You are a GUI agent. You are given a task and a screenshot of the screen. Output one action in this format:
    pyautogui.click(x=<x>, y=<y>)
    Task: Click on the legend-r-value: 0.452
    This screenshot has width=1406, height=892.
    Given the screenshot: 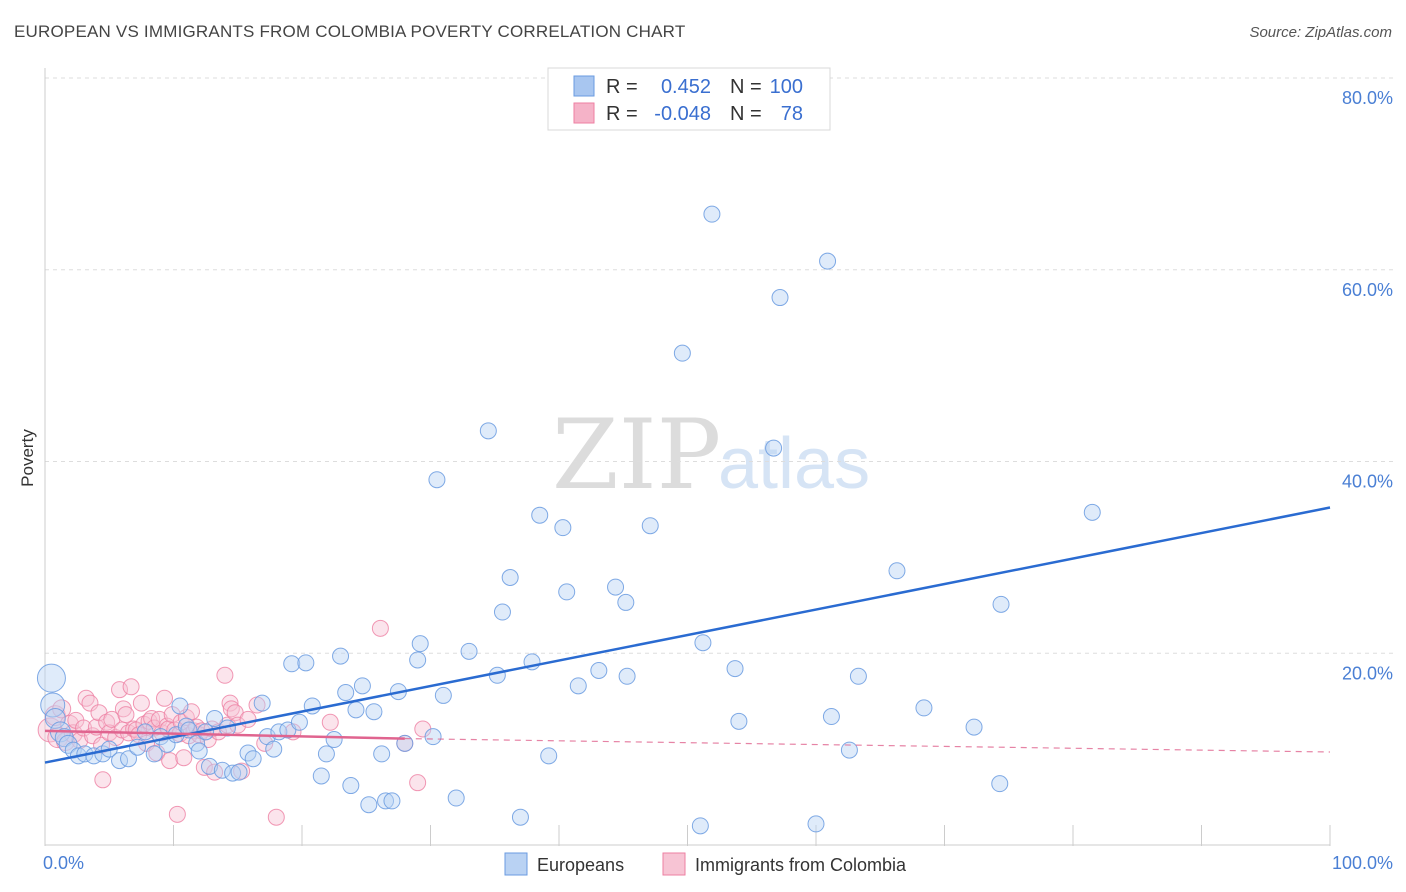 What is the action you would take?
    pyautogui.click(x=686, y=87)
    